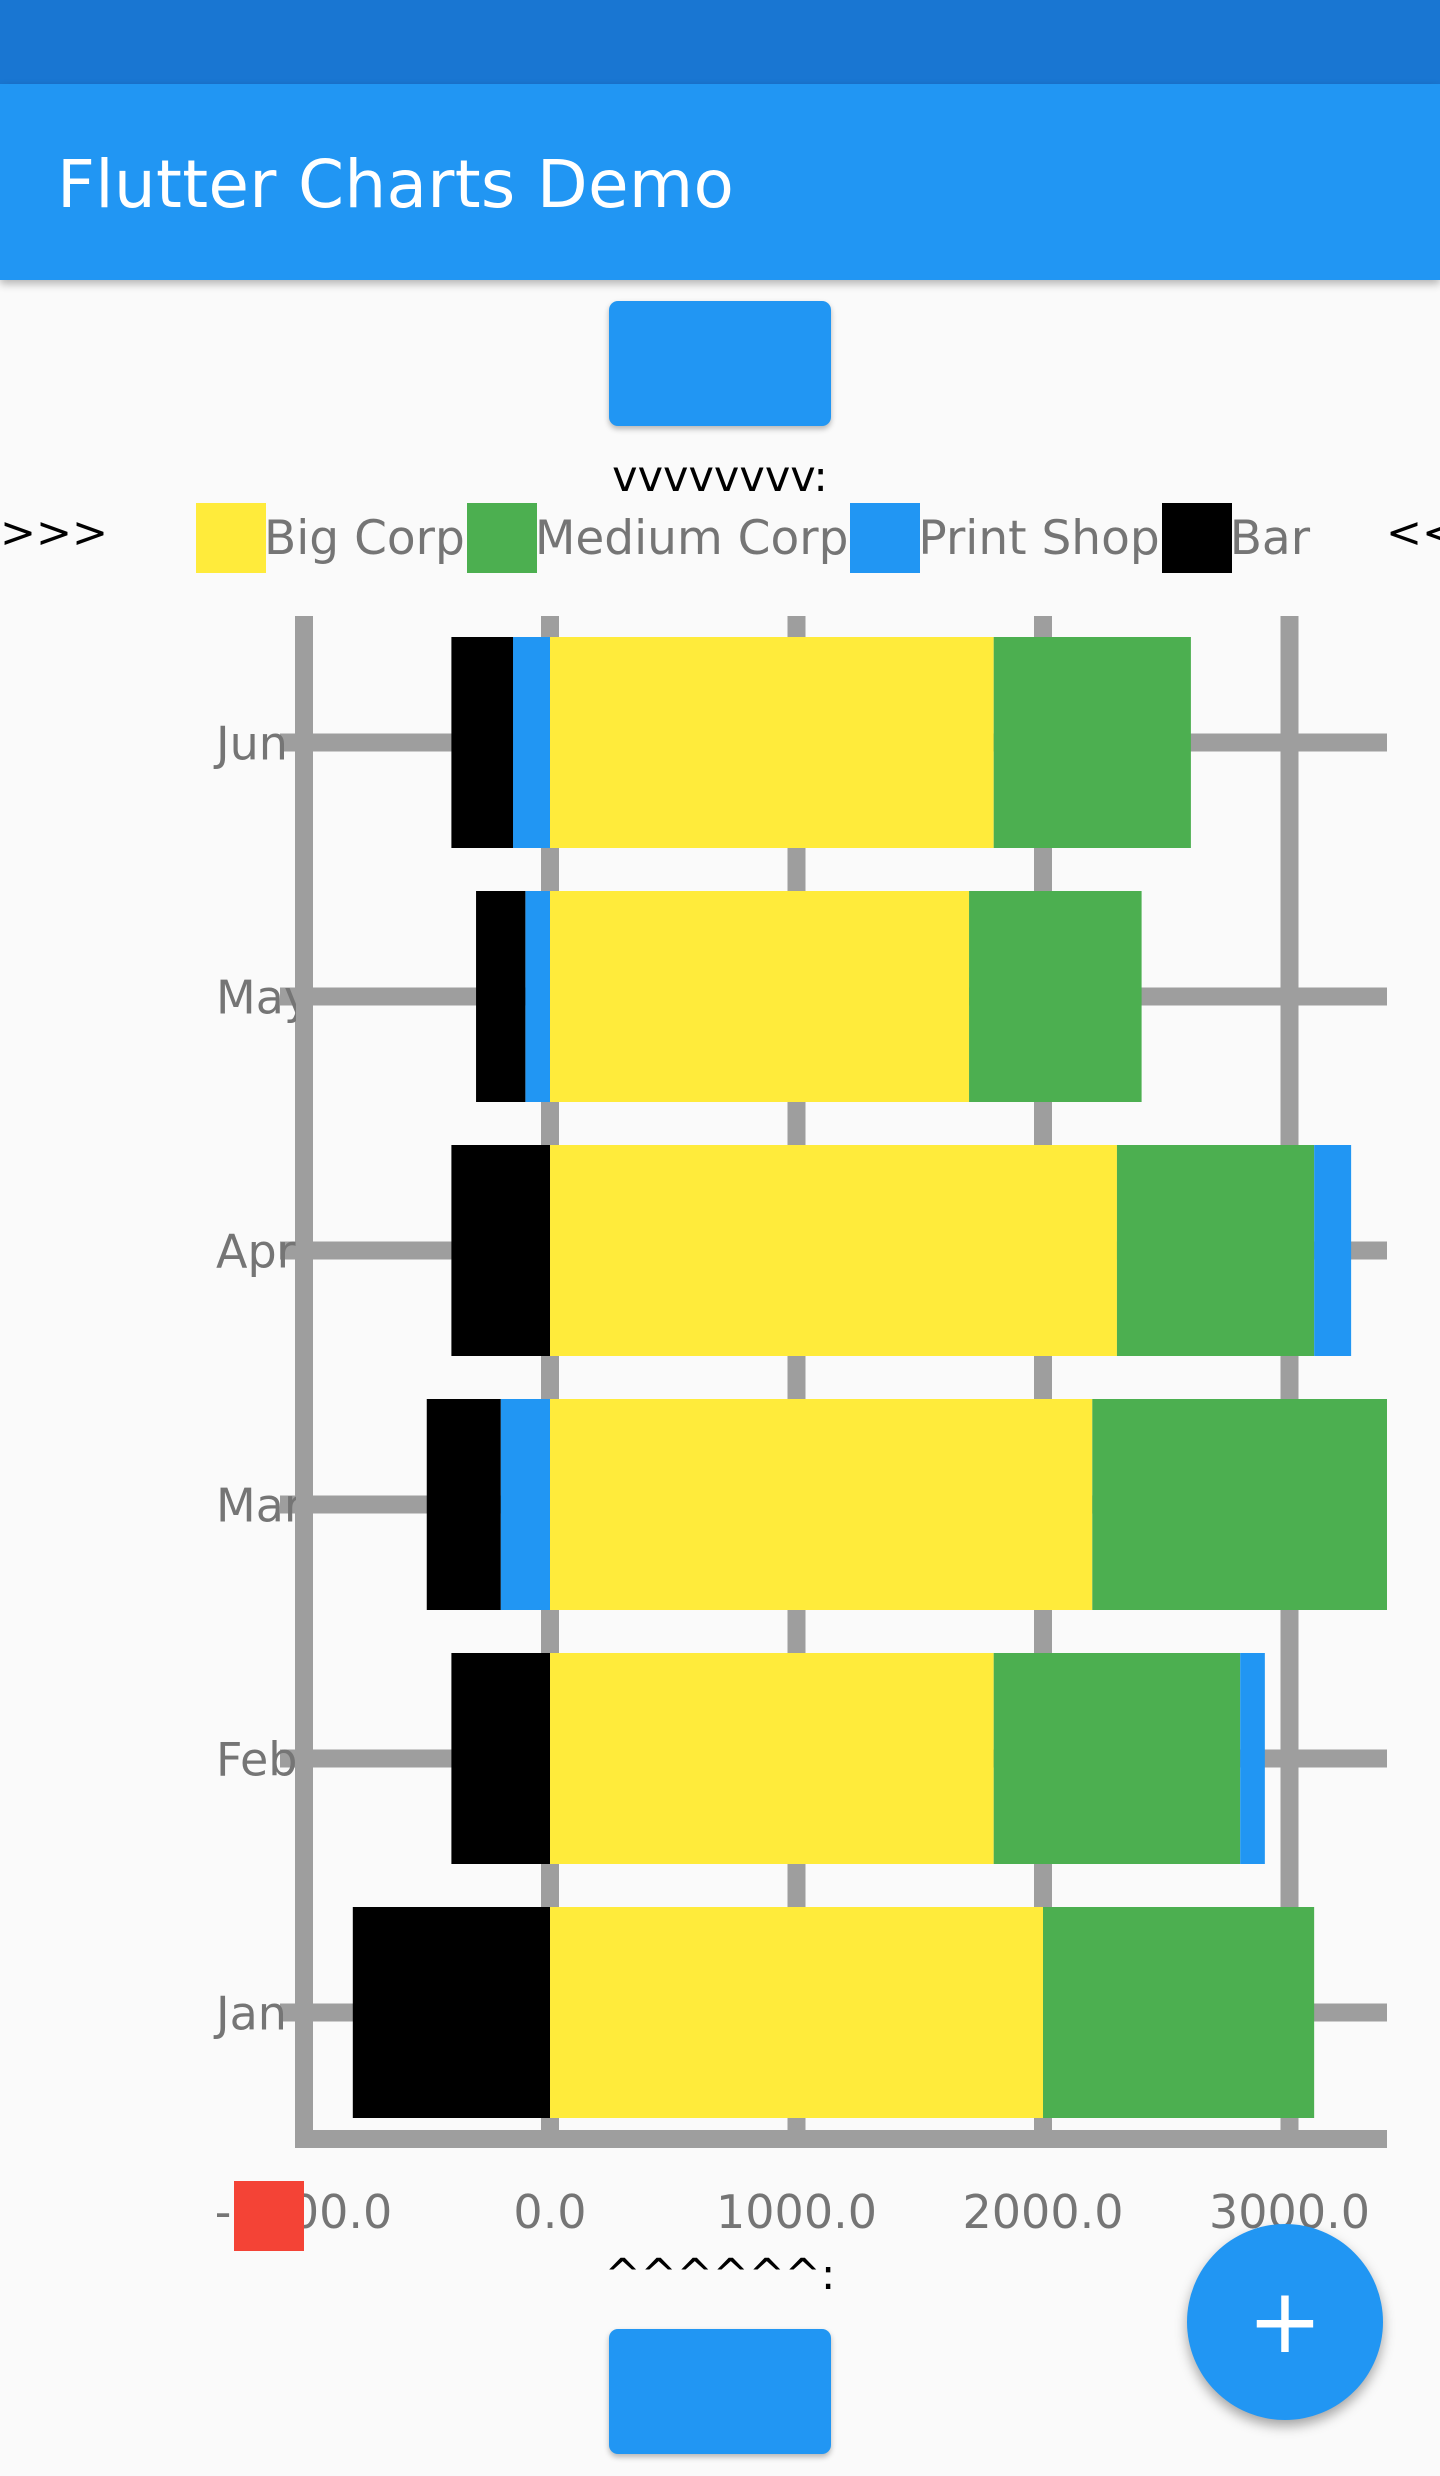 The width and height of the screenshot is (1440, 2476). I want to click on legend-swatch-print-shop, so click(885, 538).